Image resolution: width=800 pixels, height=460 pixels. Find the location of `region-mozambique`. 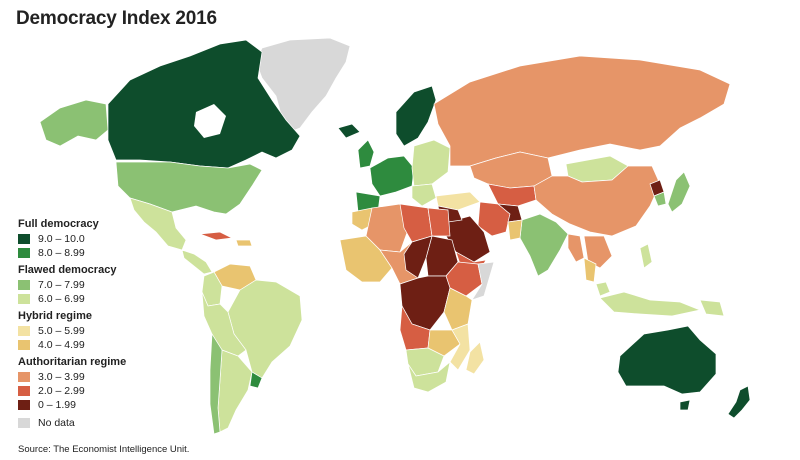

region-mozambique is located at coordinates (460, 347).